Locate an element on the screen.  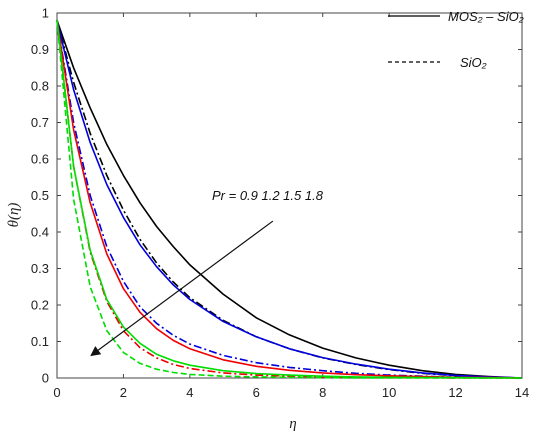
x-tick-label: 4 is located at coordinates (189, 392).